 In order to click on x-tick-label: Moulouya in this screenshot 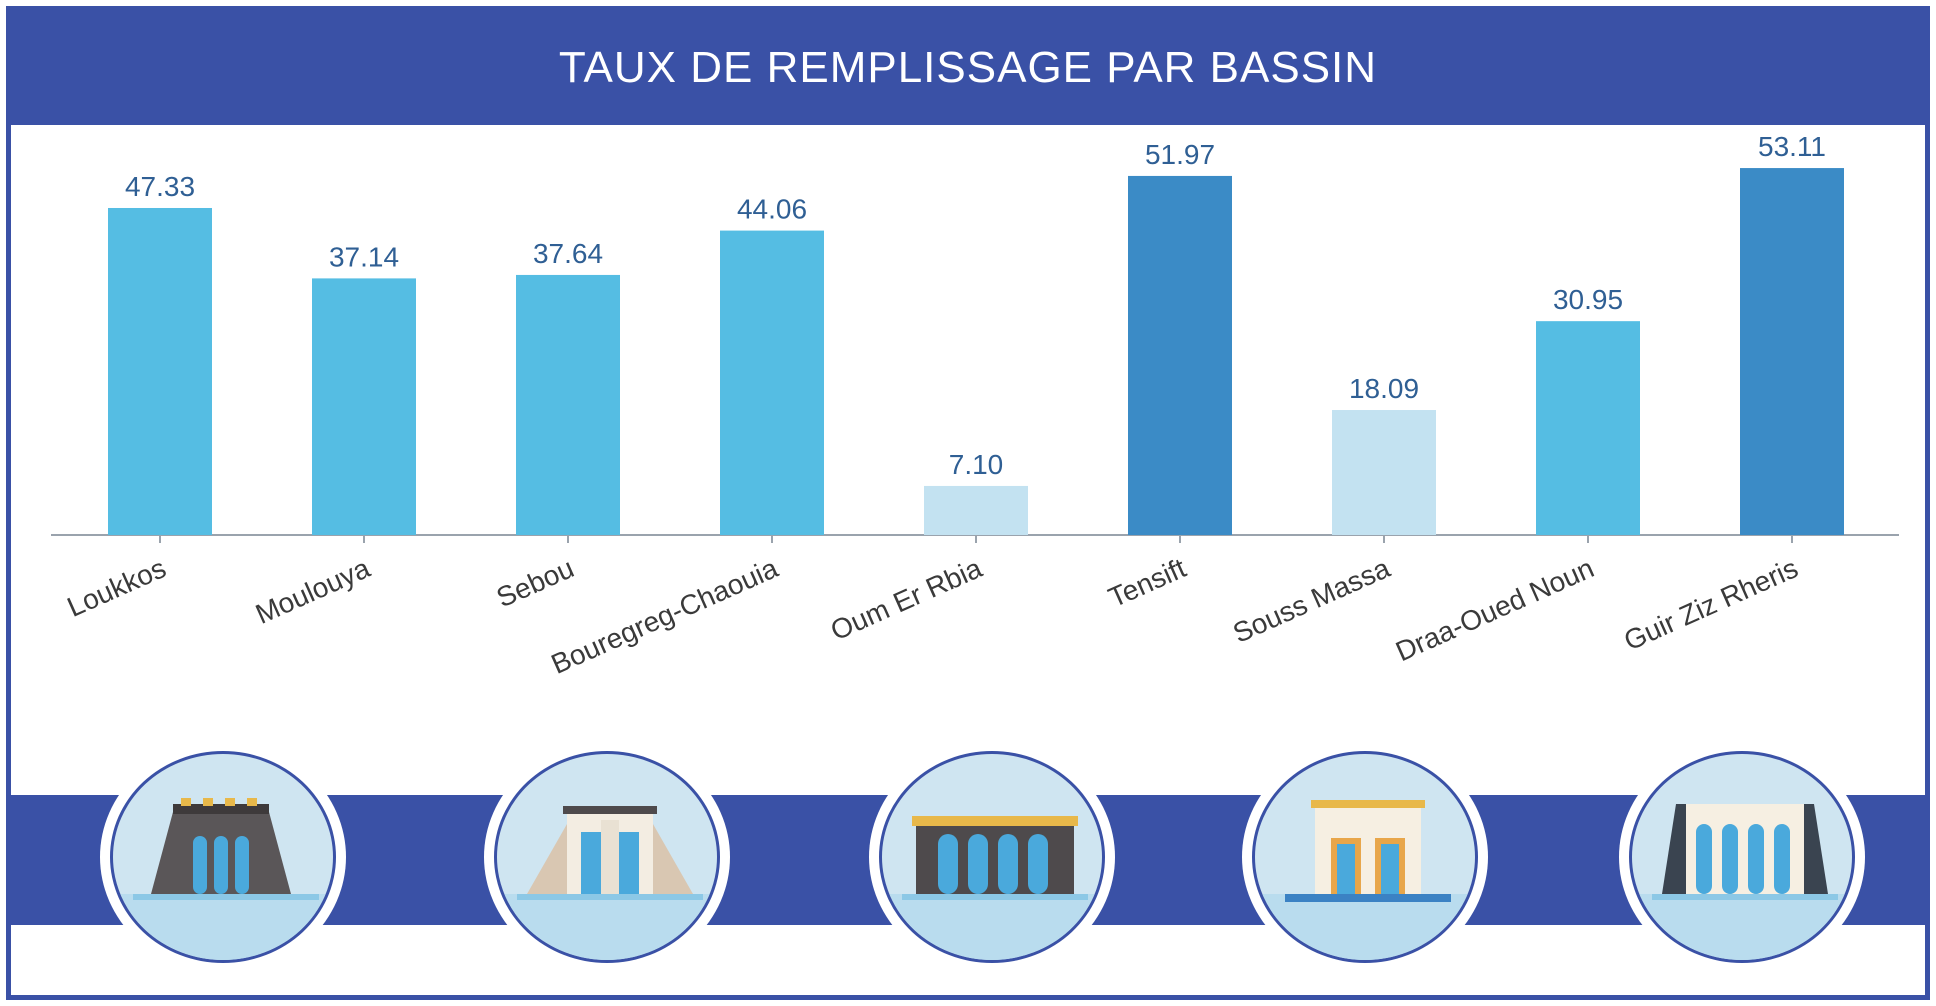, I will do `click(313, 591)`.